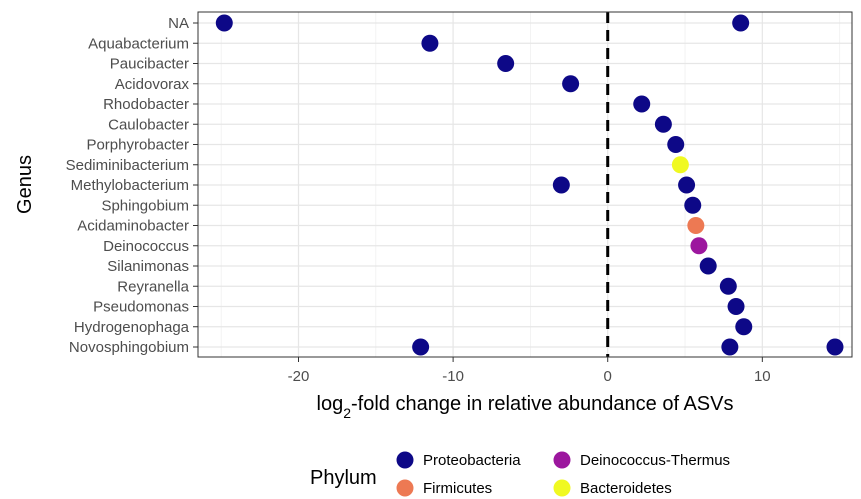  I want to click on point-proteobacteria-acidovorax, so click(571, 84).